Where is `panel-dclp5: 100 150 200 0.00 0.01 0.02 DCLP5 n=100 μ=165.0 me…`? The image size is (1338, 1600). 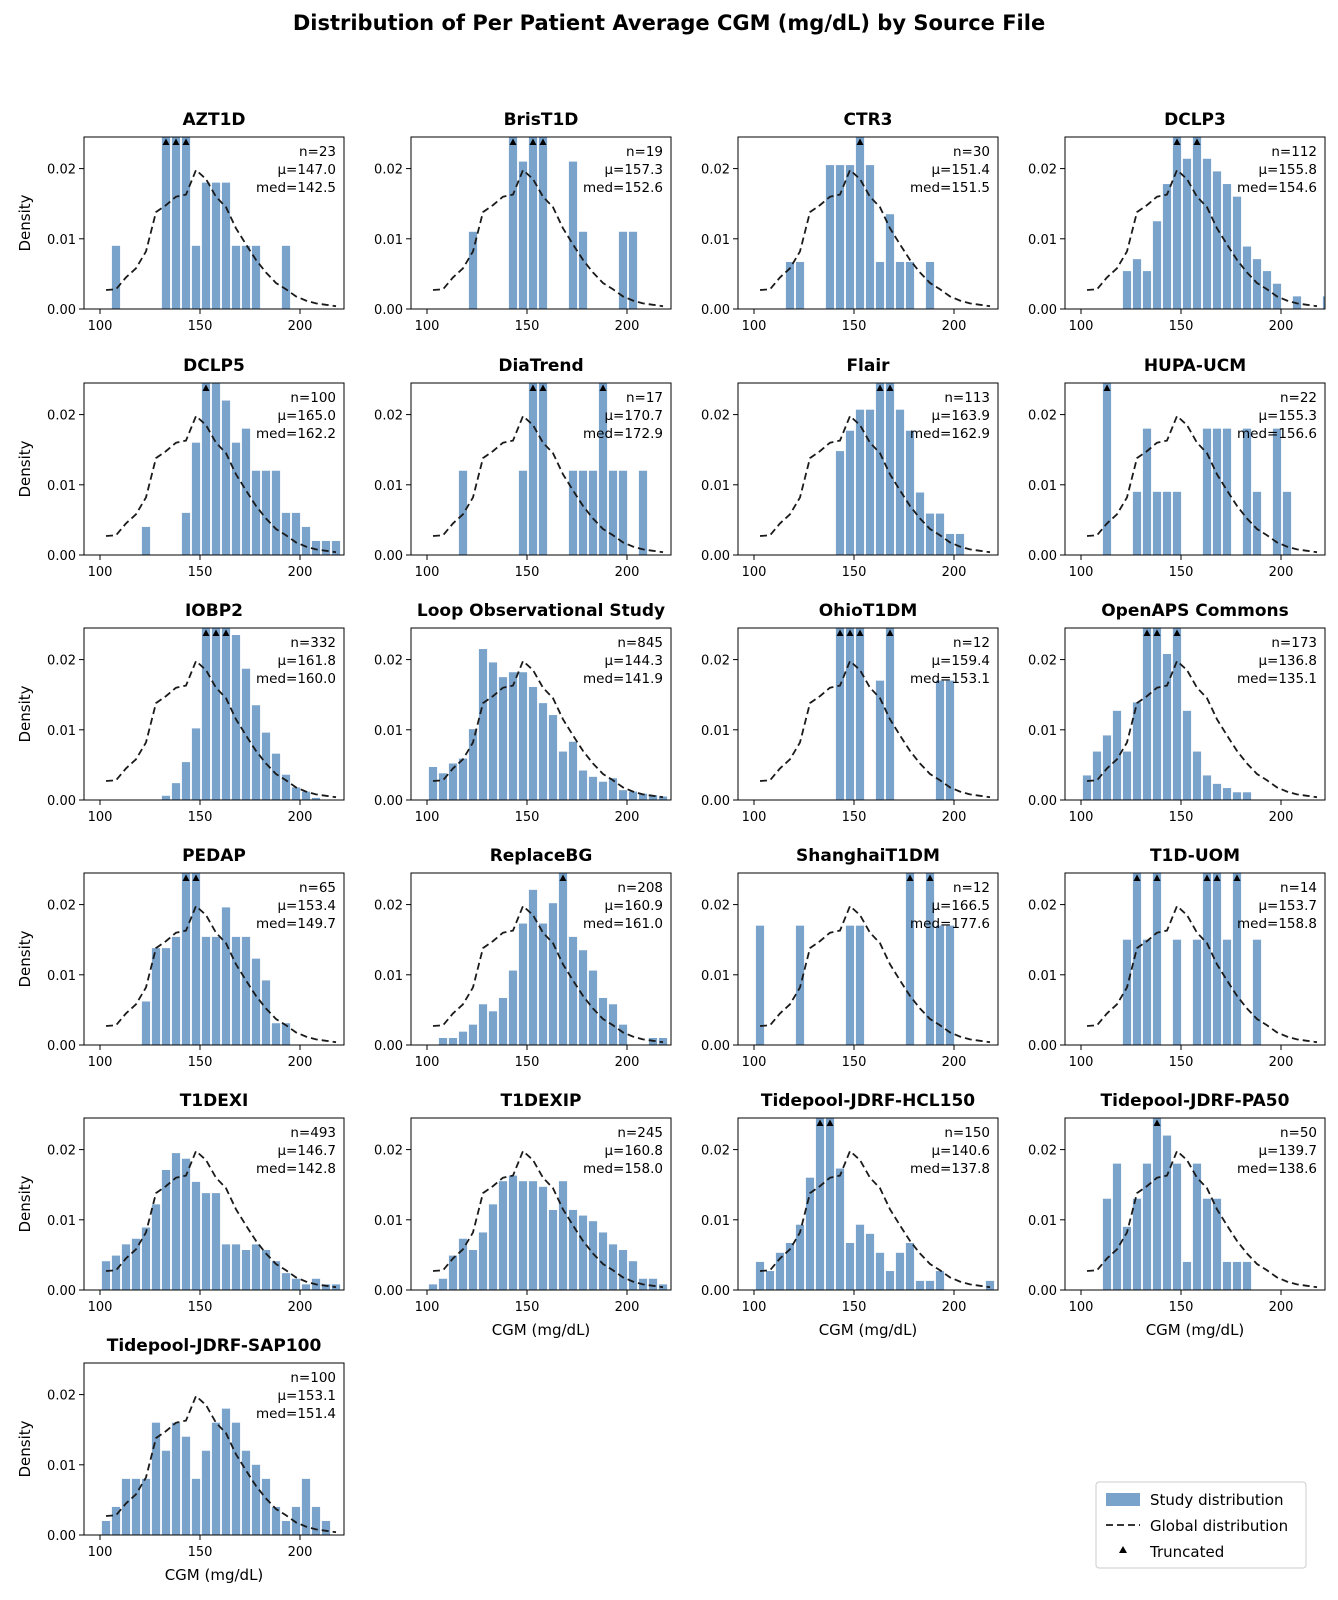
panel-dclp5: 100 150 200 0.00 0.01 0.02 DCLP5 n=100 μ=165.0 me… is located at coordinates (180, 468).